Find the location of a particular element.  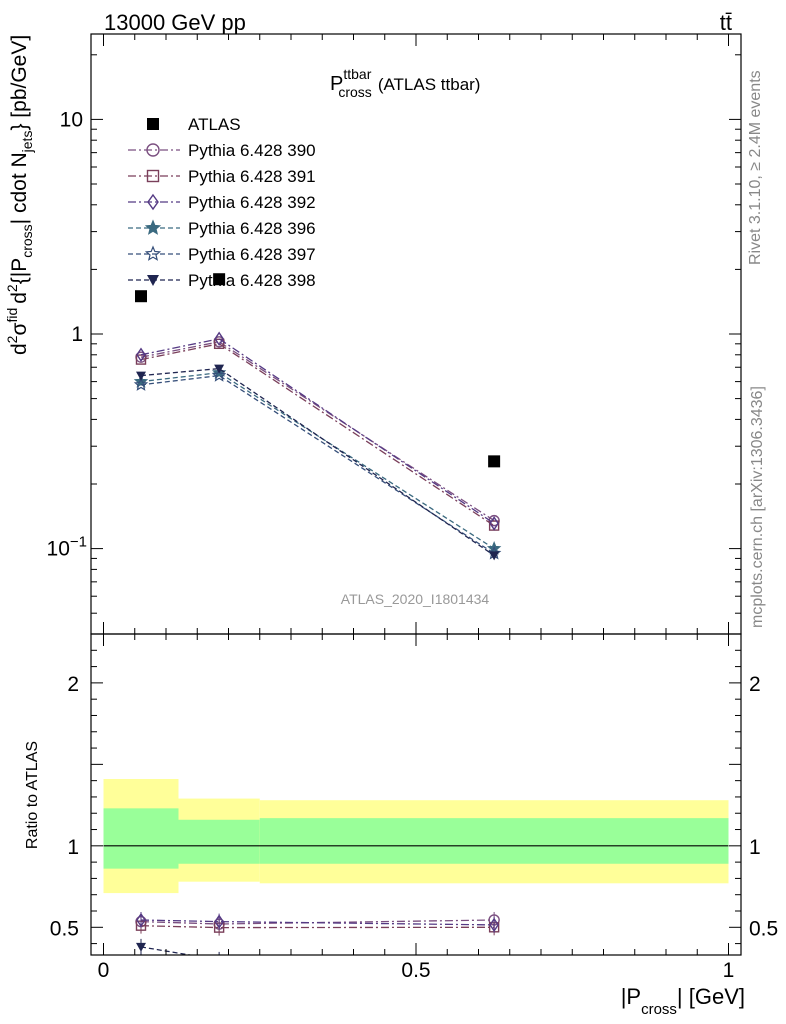

main-y-tick-label: 10 is located at coordinates (71, 119).